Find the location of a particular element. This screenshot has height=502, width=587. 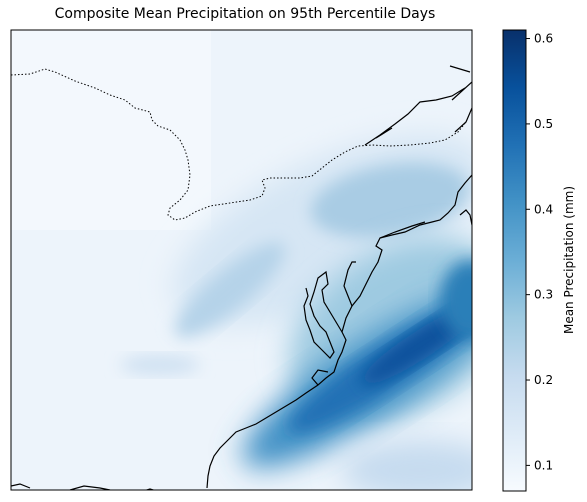

colorbar-label: Mean Precipitation (mm) is located at coordinates (569, 260).